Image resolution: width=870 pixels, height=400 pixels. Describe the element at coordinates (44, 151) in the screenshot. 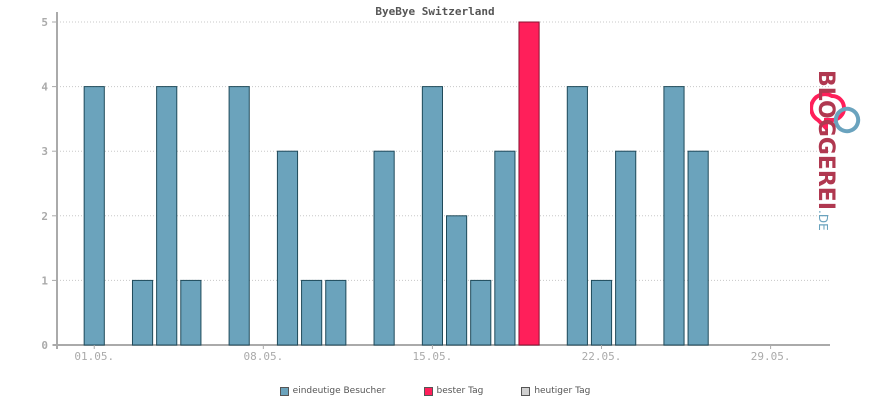

I see `y-tick-label: 3` at that location.